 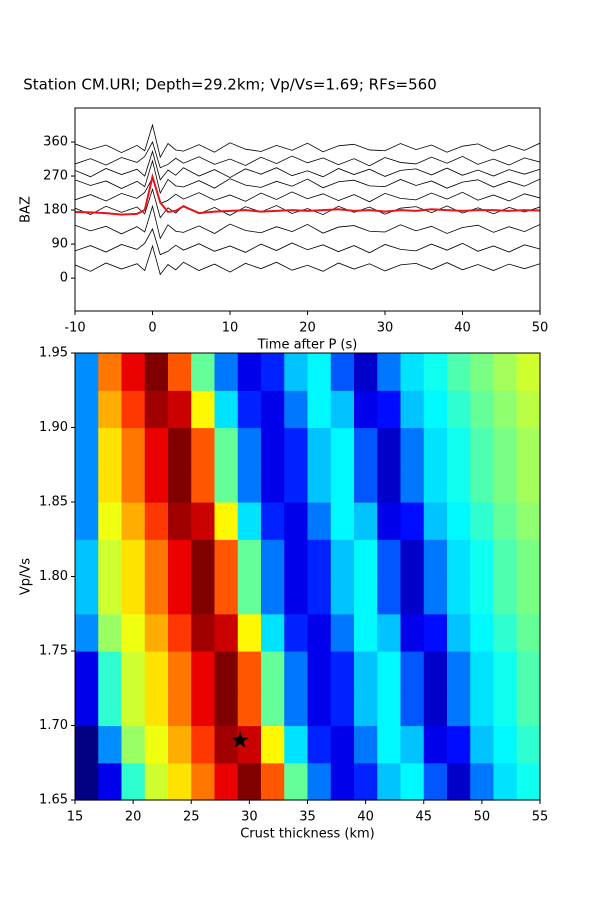 I want to click on x-tick-label: -10, so click(x=74, y=328).